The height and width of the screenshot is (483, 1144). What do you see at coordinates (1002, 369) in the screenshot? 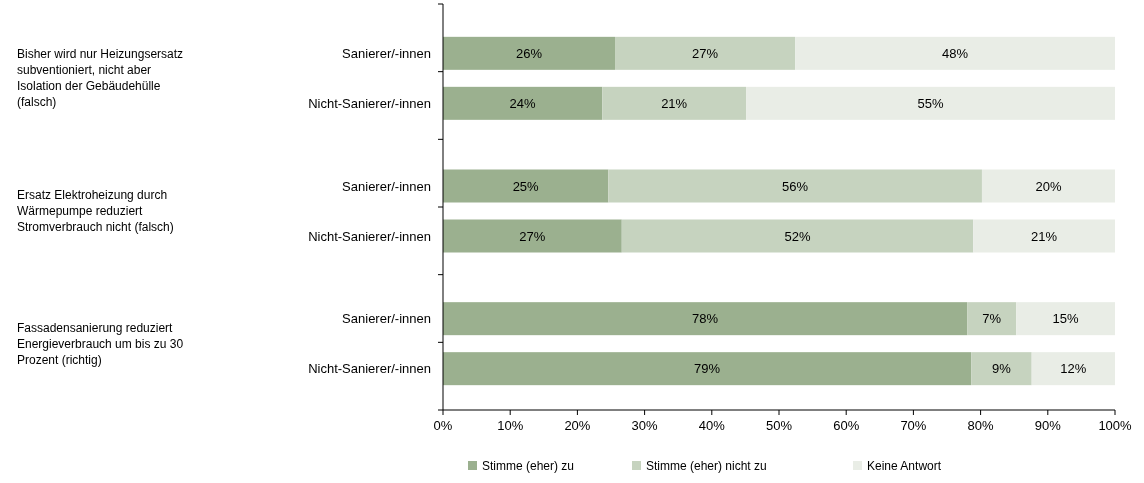
I see `data-label: 9%` at bounding box center [1002, 369].